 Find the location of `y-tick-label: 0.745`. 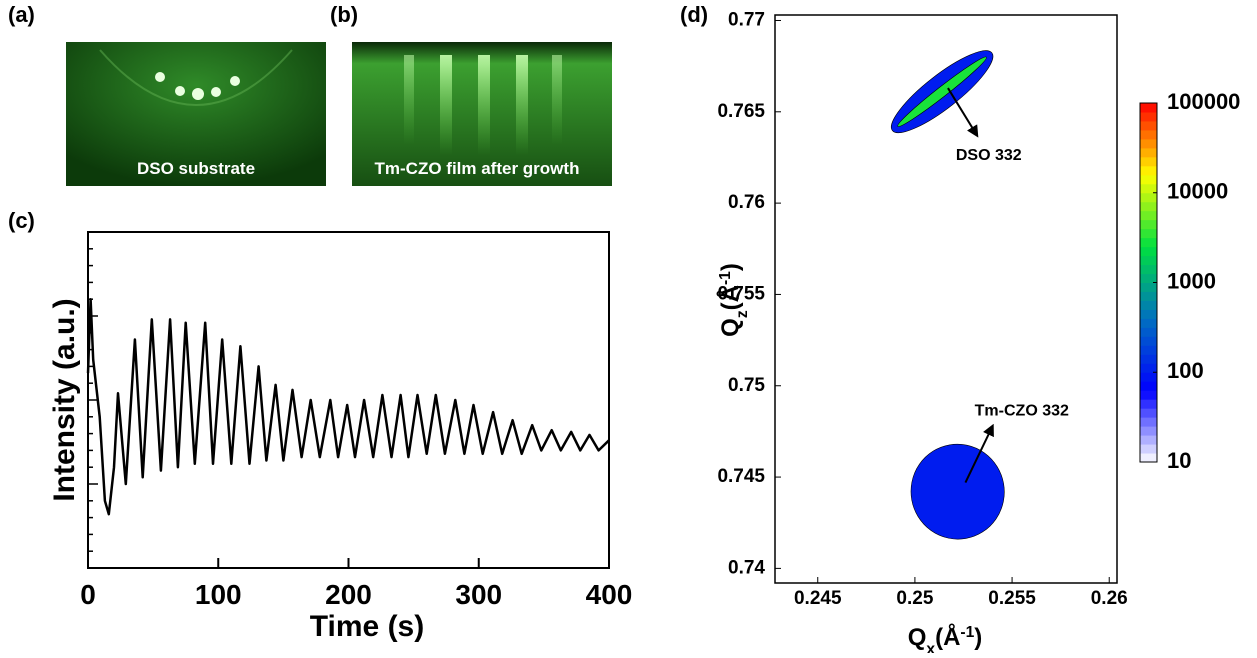

y-tick-label: 0.745 is located at coordinates (741, 476).